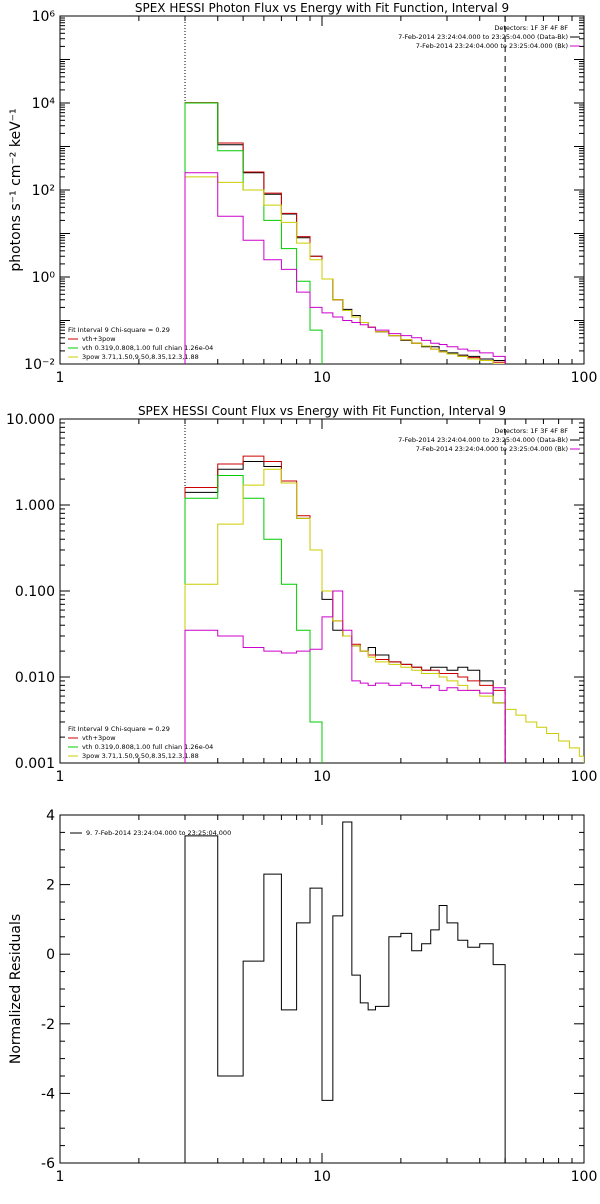  What do you see at coordinates (35, 678) in the screenshot?
I see `y-tick-label: 0.010` at bounding box center [35, 678].